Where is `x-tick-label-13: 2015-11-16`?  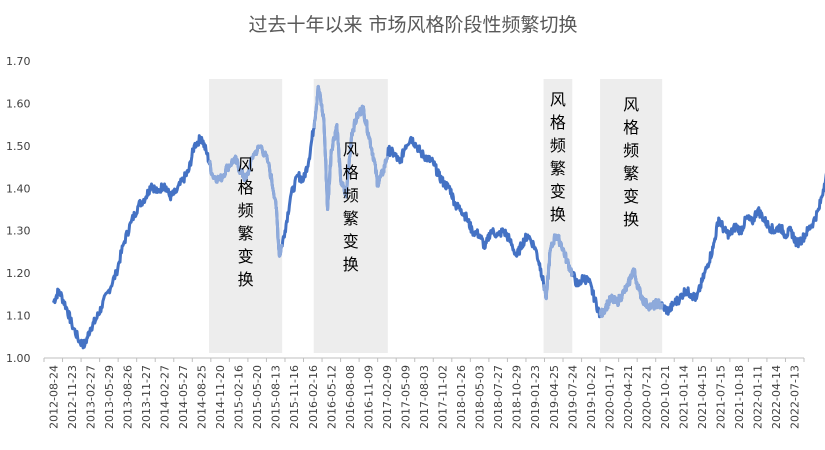
x-tick-label-13: 2015-11-16 is located at coordinates (294, 397).